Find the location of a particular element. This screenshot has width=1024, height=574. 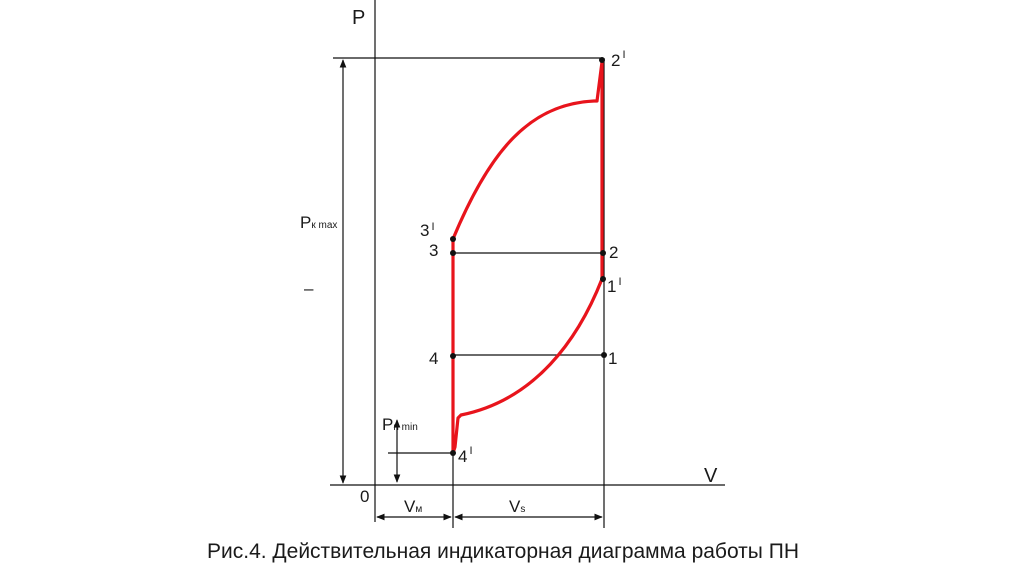

point-2-marker is located at coordinates (603, 253).